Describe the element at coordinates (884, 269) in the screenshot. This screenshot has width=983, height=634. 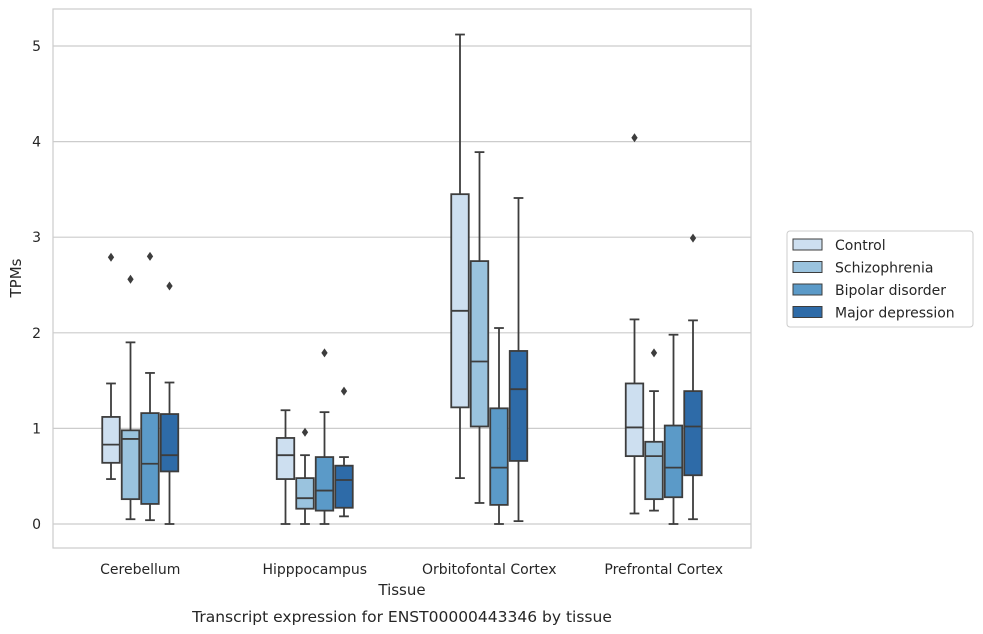
I see `legend-label: Schizophrenia` at that location.